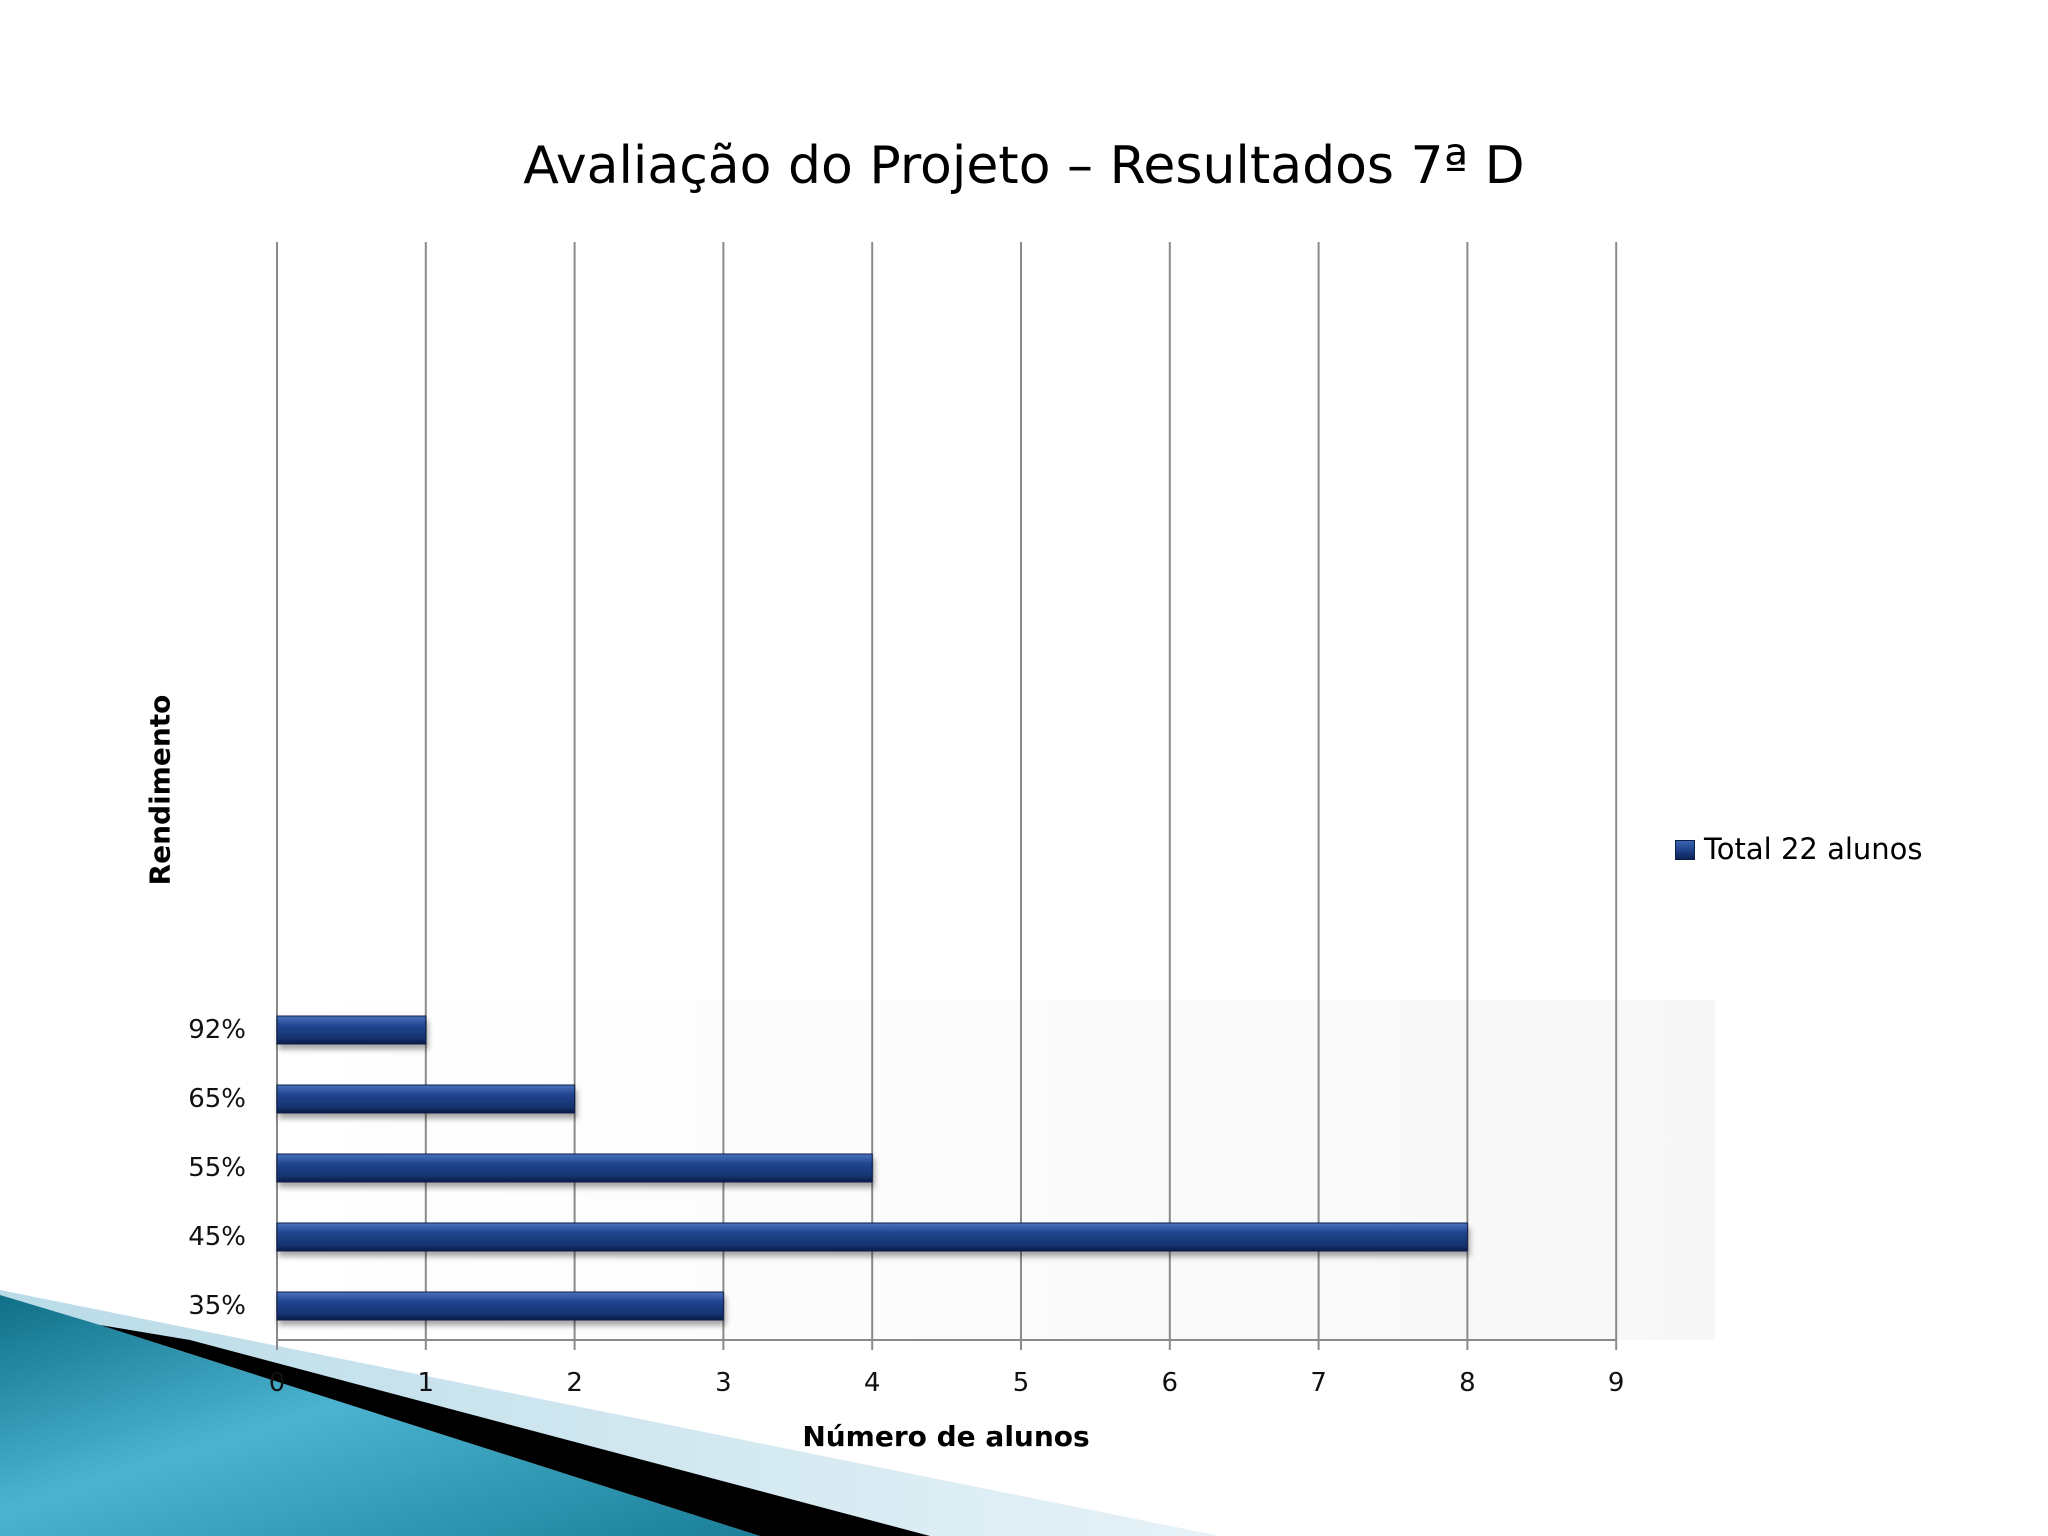 This screenshot has width=2048, height=1536. What do you see at coordinates (426, 1099) in the screenshot?
I see `bar-65pct` at bounding box center [426, 1099].